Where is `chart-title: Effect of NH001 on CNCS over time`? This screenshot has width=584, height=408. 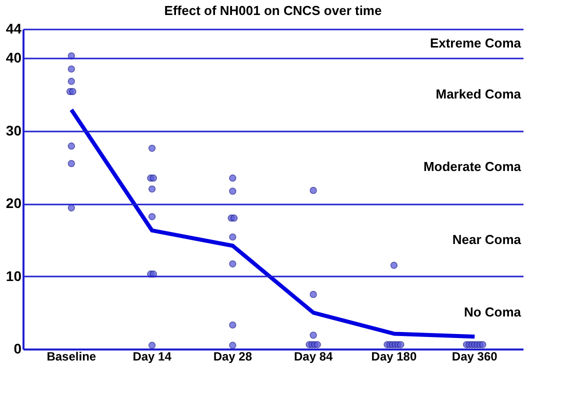 chart-title: Effect of NH001 on CNCS over time is located at coordinates (273, 10).